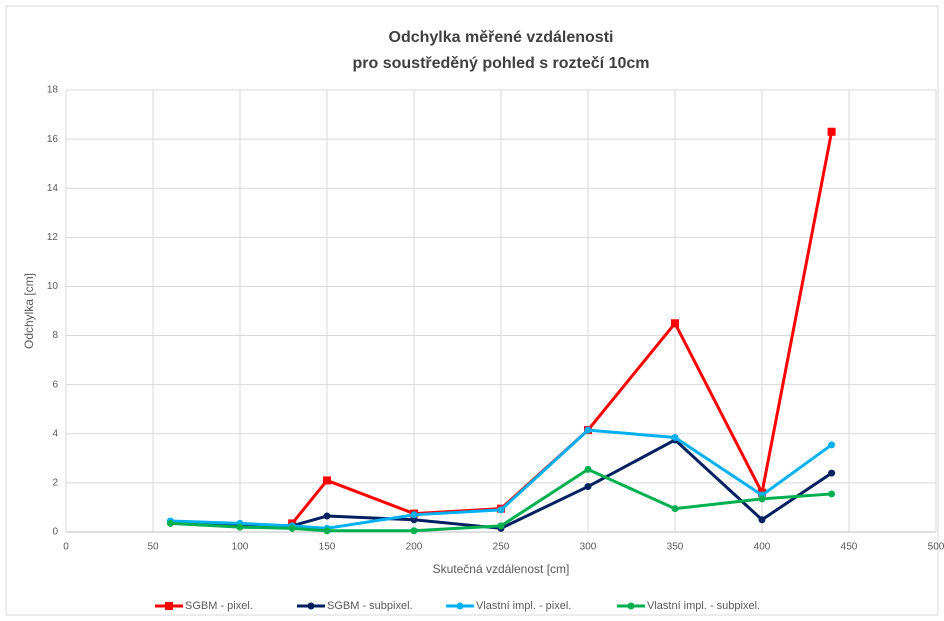  What do you see at coordinates (936, 547) in the screenshot?
I see `x-tick-label: 500` at bounding box center [936, 547].